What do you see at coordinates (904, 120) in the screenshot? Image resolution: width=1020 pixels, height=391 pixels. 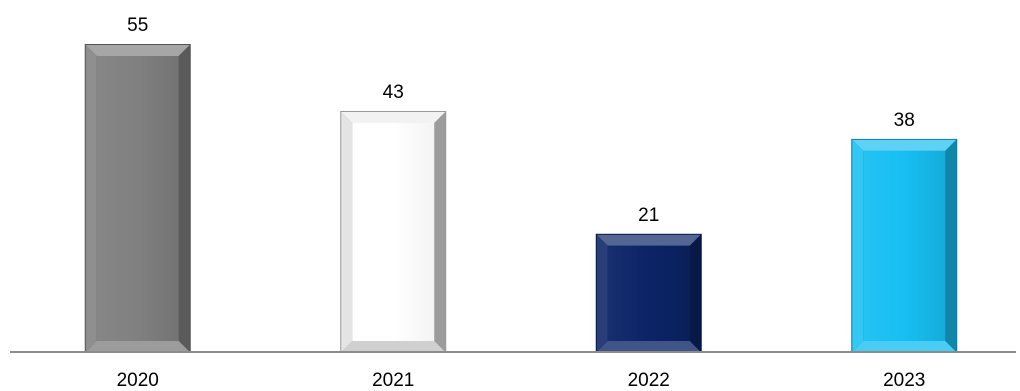 I see `value-label-2023: 38` at bounding box center [904, 120].